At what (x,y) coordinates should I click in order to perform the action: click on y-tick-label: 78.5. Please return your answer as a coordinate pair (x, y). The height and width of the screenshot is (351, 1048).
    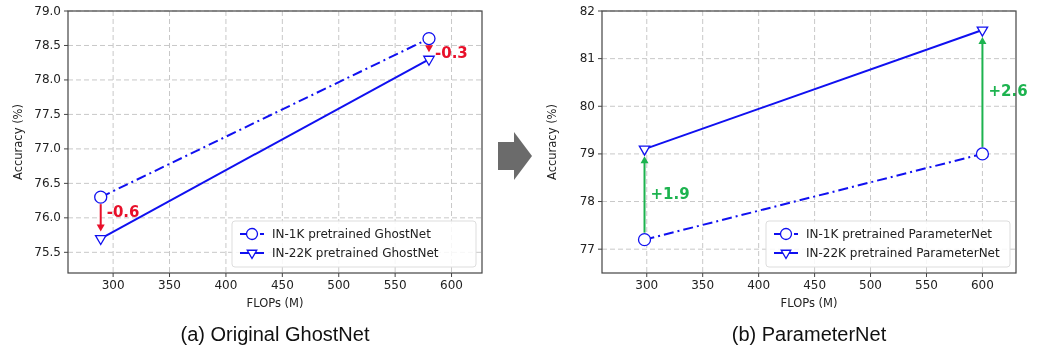
    Looking at the image, I should click on (47, 44).